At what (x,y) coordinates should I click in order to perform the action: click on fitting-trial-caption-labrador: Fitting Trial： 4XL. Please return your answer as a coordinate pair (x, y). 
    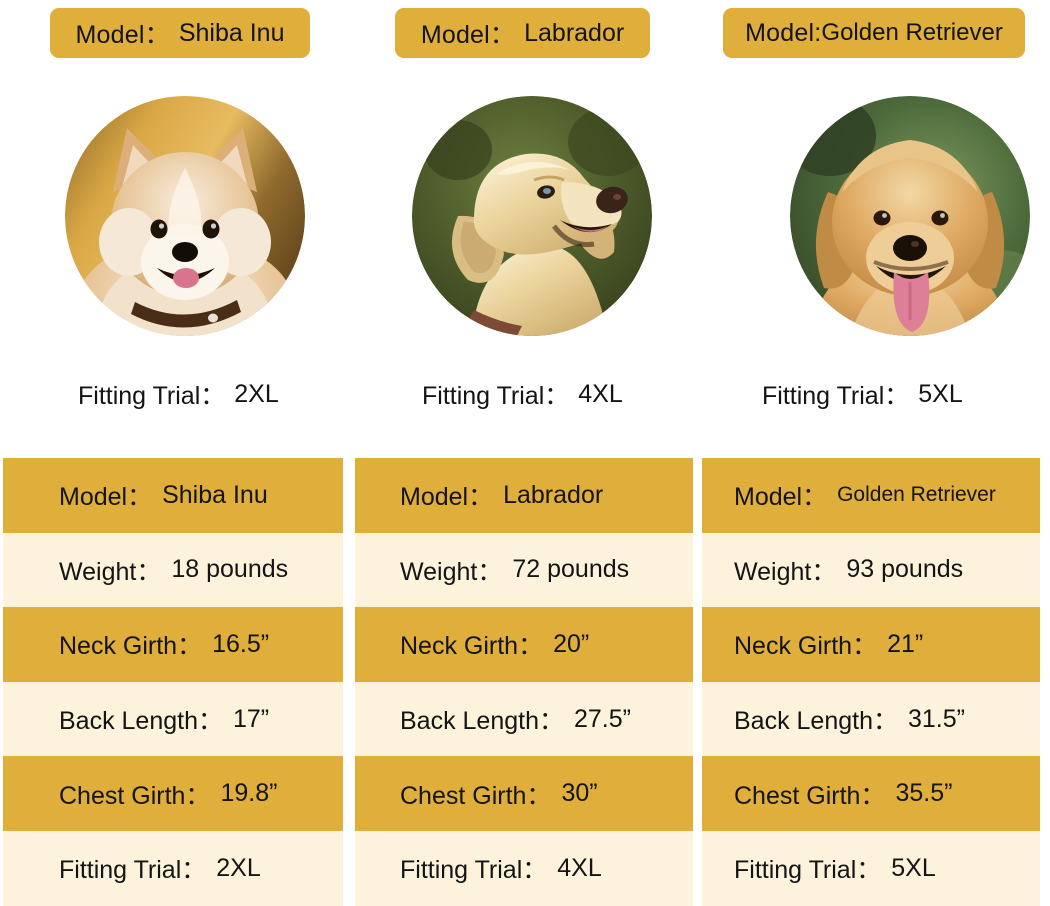
    Looking at the image, I should click on (522, 394).